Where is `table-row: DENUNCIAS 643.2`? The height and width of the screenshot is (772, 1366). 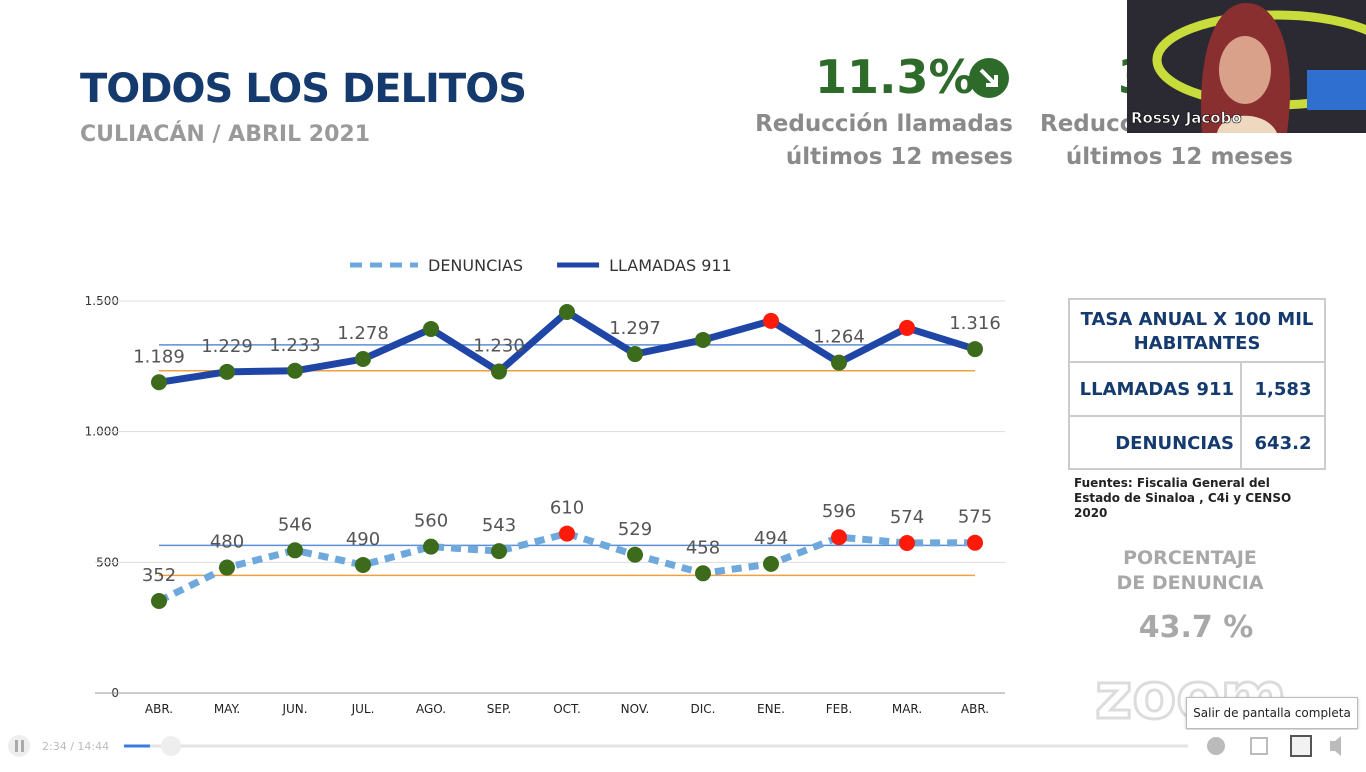
table-row: DENUNCIAS 643.2 is located at coordinates (1197, 442).